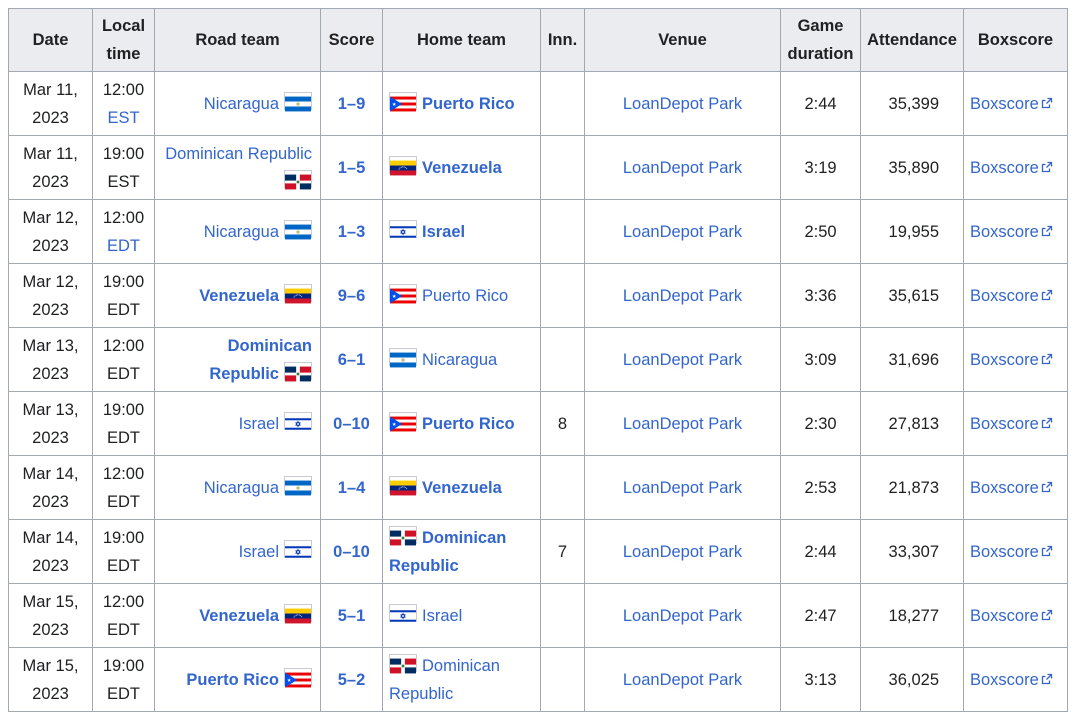  Describe the element at coordinates (123, 103) in the screenshot. I see `time-cell: 12:00 EST` at that location.